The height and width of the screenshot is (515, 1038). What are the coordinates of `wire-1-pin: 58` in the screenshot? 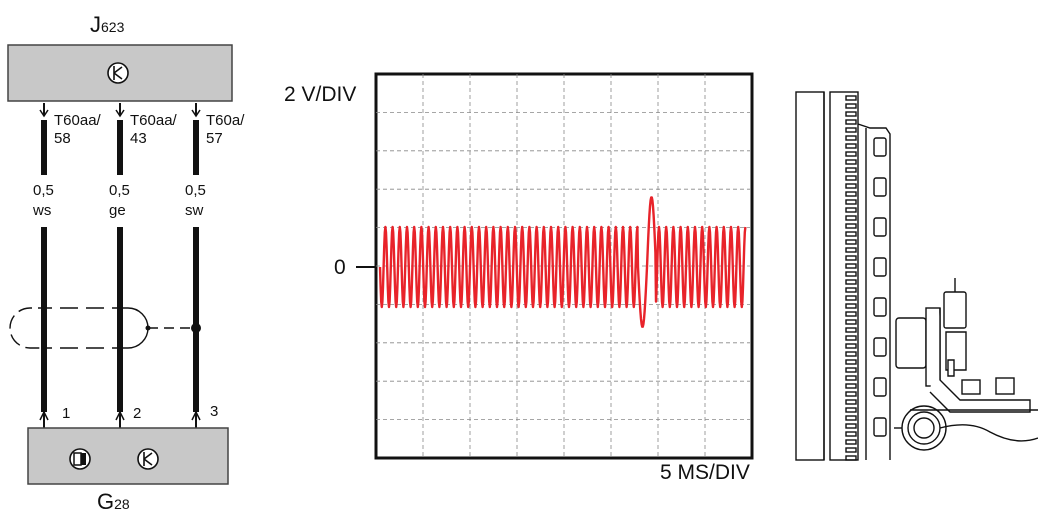 It's located at (62, 138).